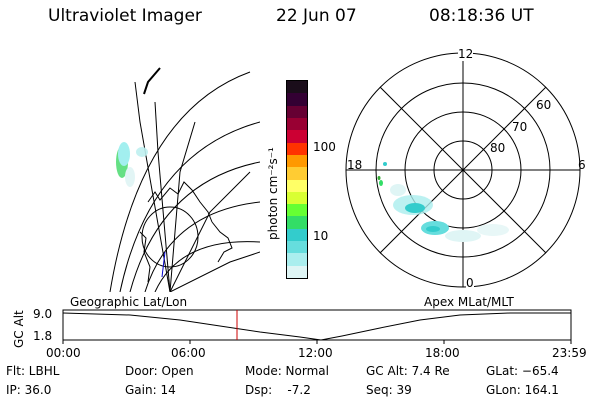 The width and height of the screenshot is (600, 400). I want to click on colorbar, so click(297, 179).